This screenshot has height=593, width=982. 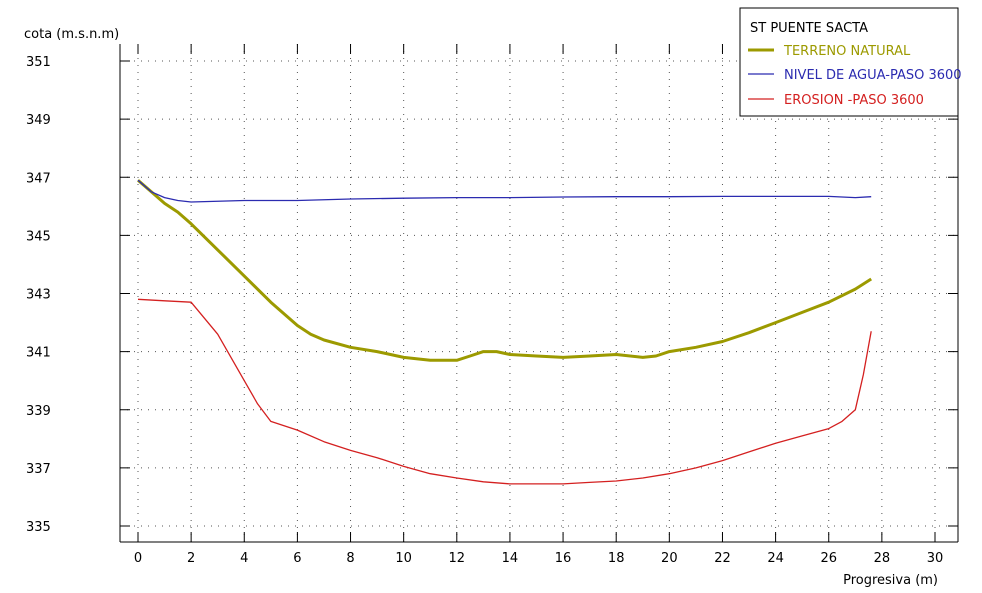 What do you see at coordinates (890, 580) in the screenshot?
I see `x-axis-label: Progresiva (m)` at bounding box center [890, 580].